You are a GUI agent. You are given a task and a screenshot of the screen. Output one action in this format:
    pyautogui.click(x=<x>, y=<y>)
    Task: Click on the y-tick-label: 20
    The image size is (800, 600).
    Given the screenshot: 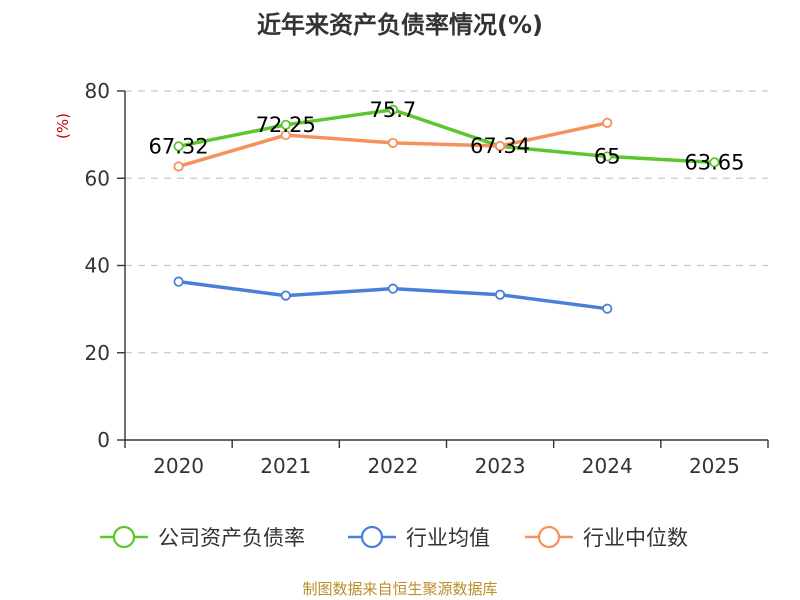 What is the action you would take?
    pyautogui.click(x=97, y=353)
    